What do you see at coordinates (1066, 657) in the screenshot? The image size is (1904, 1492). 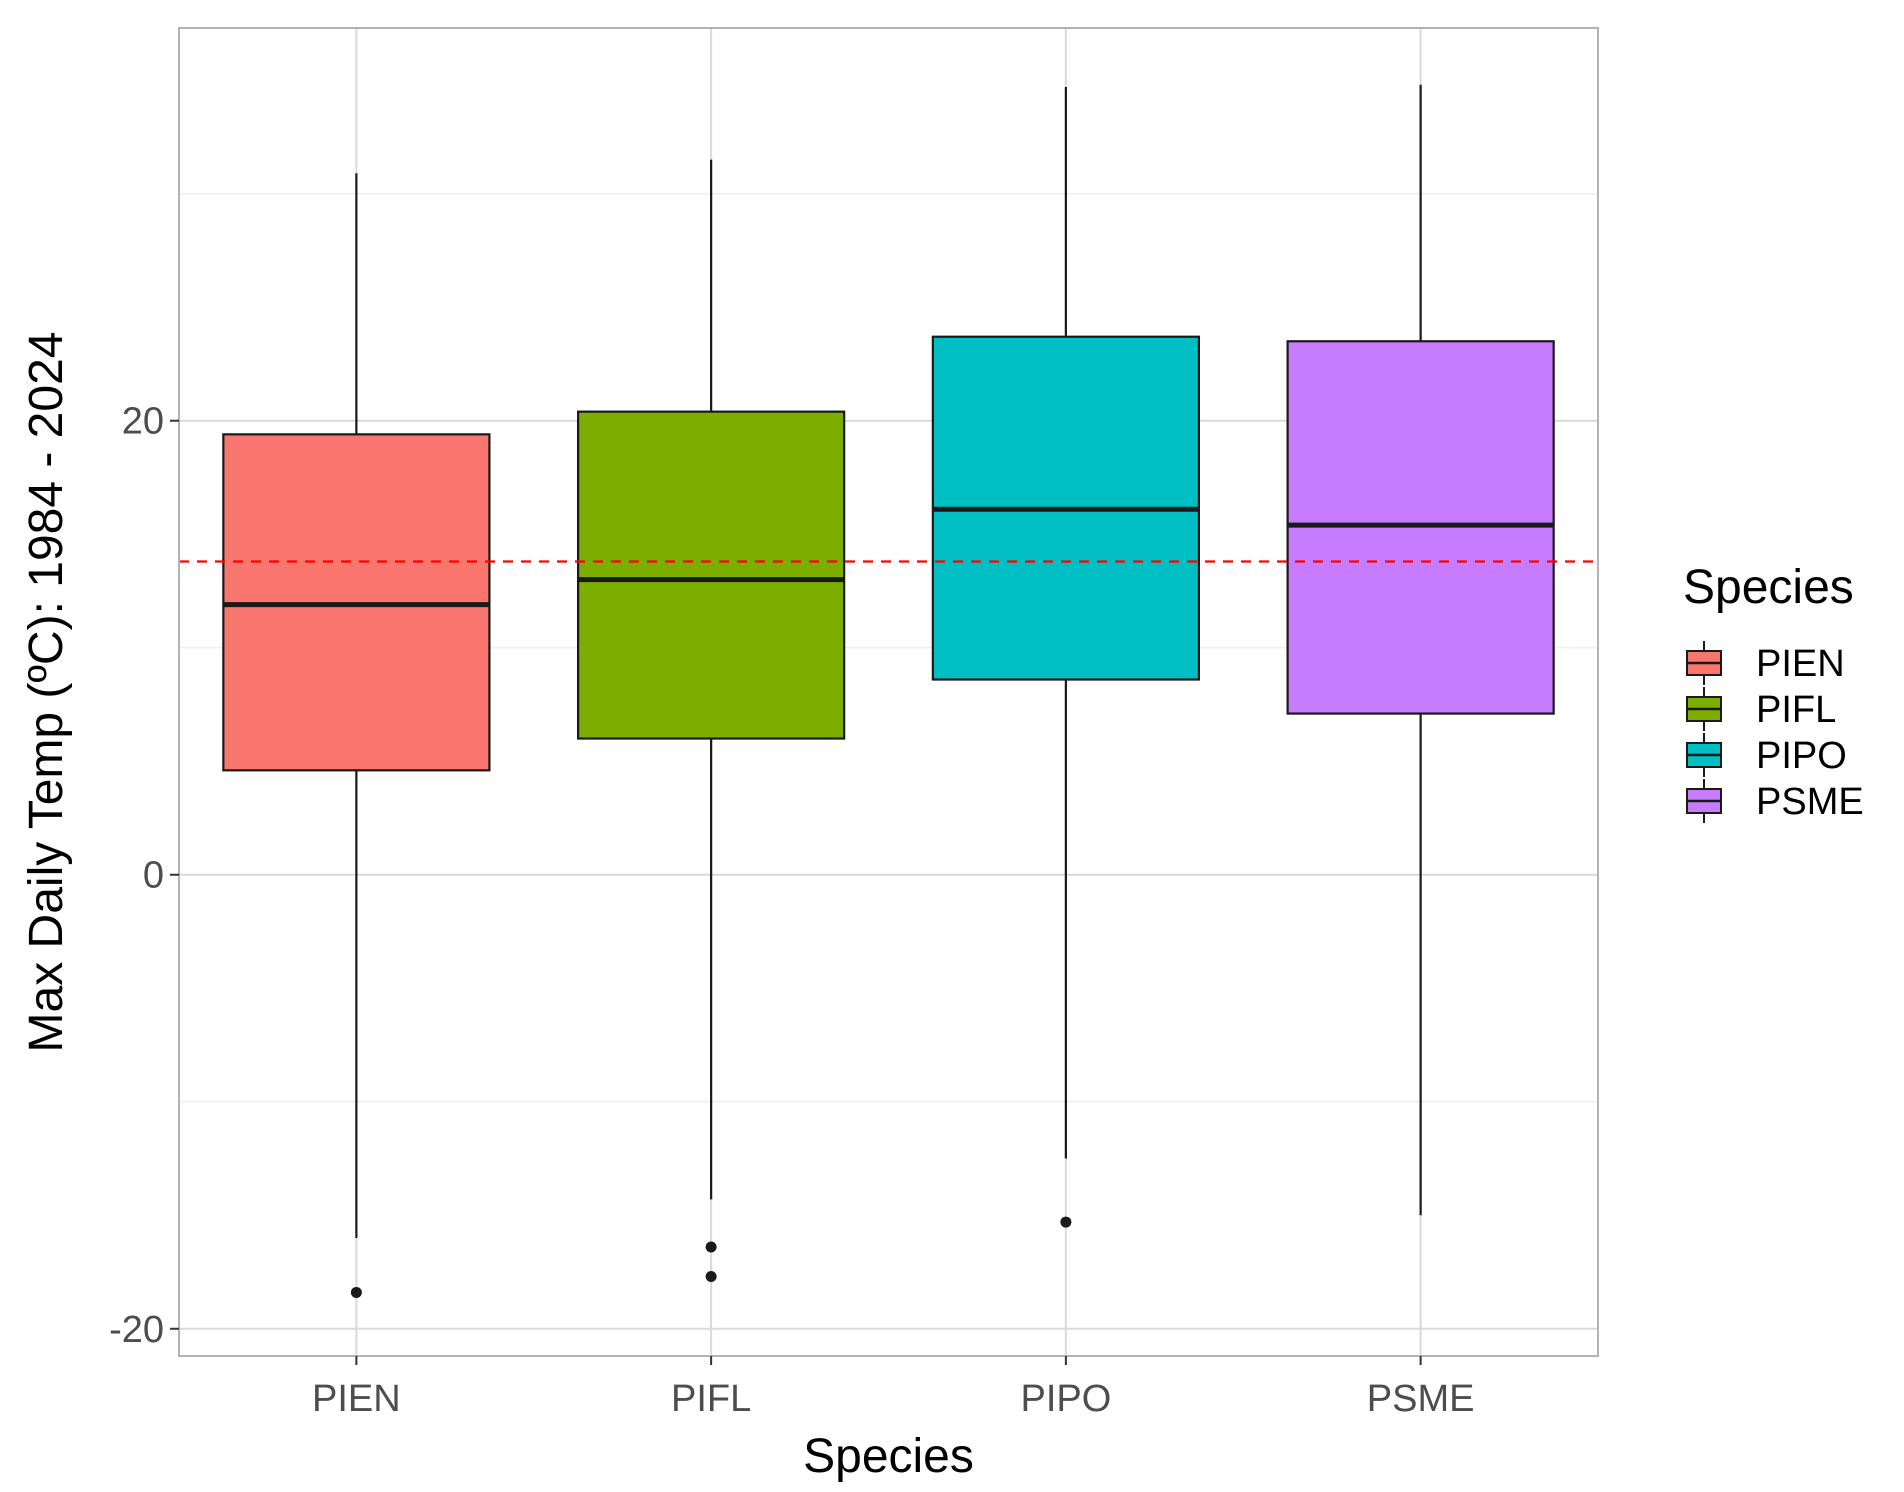 I see `box-pipo` at bounding box center [1066, 657].